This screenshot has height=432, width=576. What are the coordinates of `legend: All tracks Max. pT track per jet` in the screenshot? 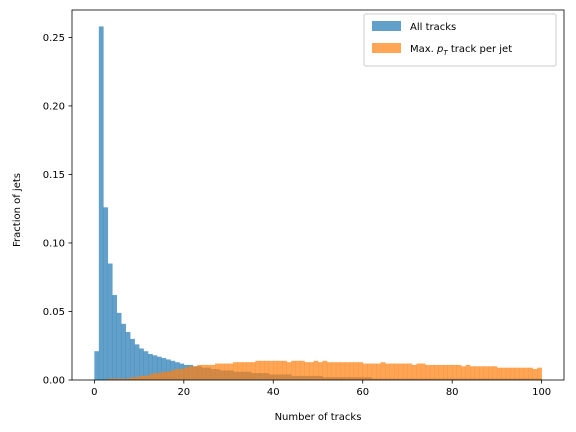 It's located at (460, 40).